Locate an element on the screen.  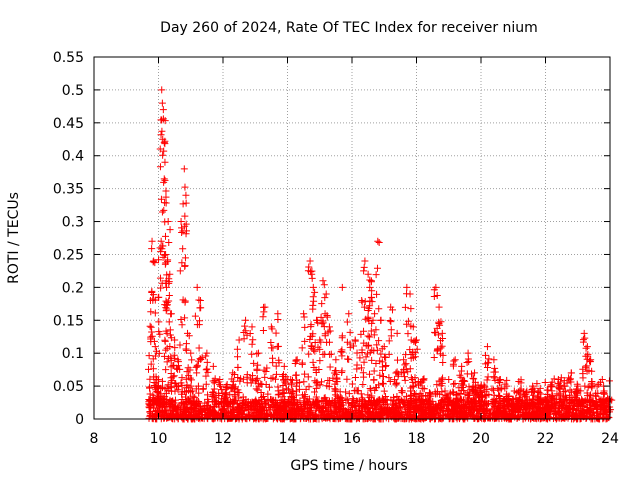
x-tick-label: 20 is located at coordinates (481, 439).